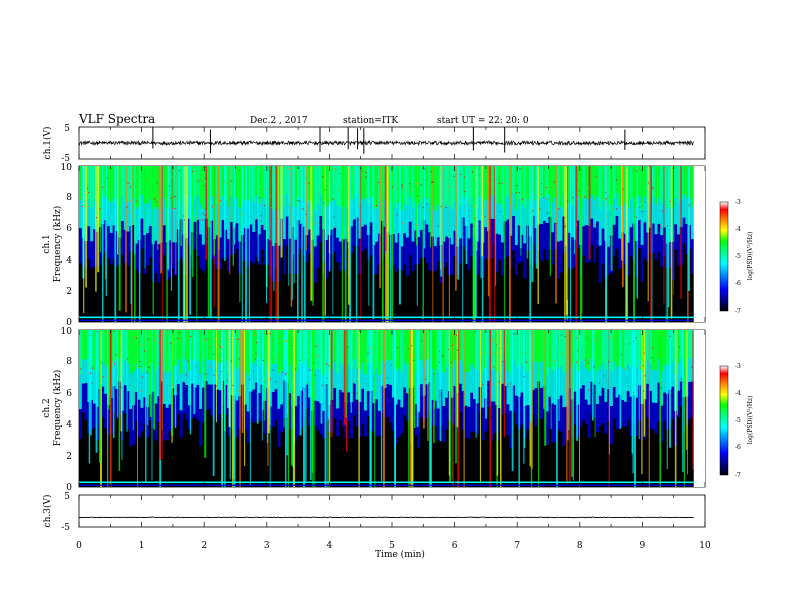 This screenshot has width=792, height=612. I want to click on station-label: station=ITK, so click(370, 121).